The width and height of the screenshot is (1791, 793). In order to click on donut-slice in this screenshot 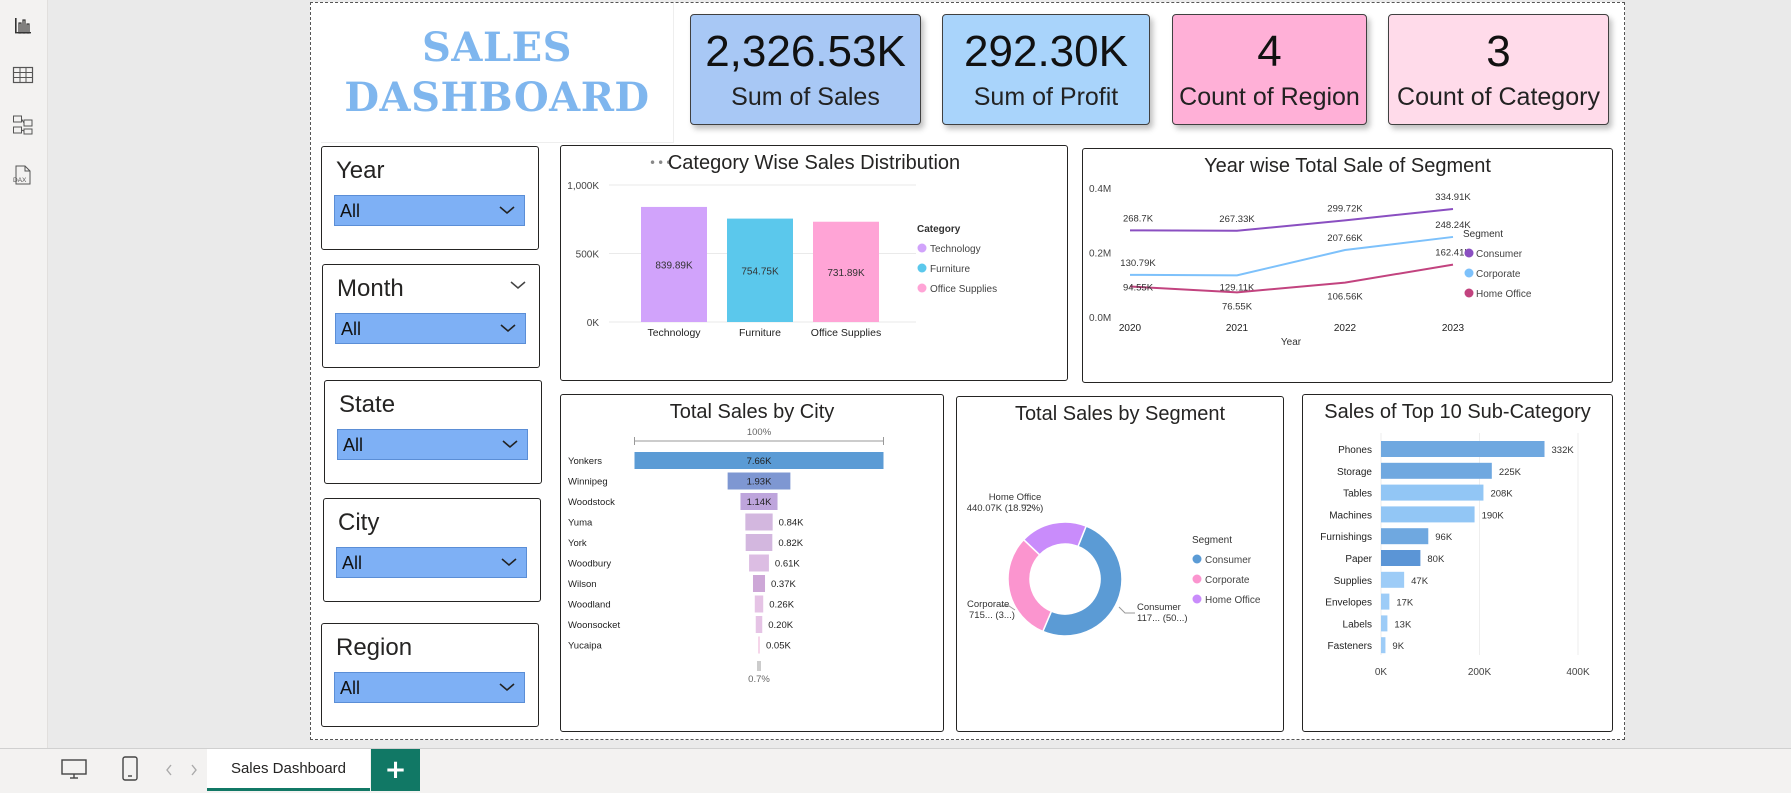, I will do `click(1055, 538)`.